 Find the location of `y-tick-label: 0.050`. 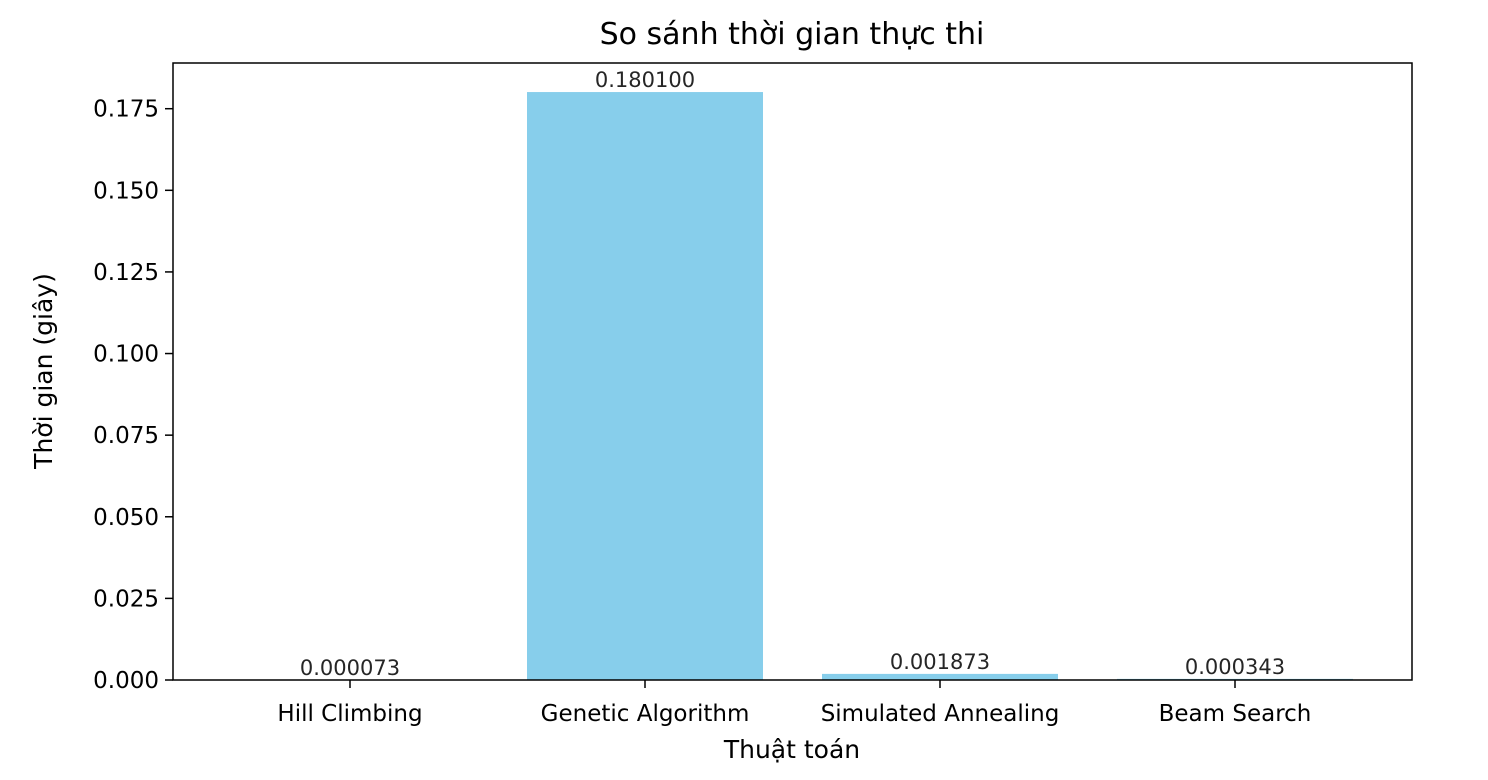

y-tick-label: 0.050 is located at coordinates (126, 518).